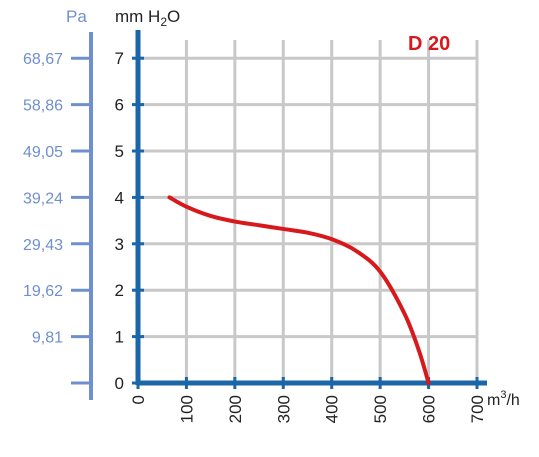 Image resolution: width=539 pixels, height=457 pixels. What do you see at coordinates (147, 18) in the screenshot?
I see `y-axis-label-mmh2o: mm H2O` at bounding box center [147, 18].